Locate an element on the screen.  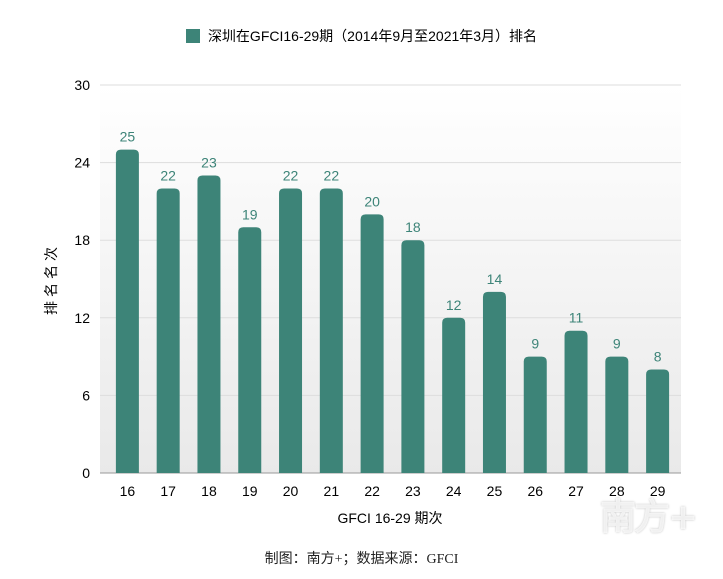
bar-value-label: 25 is located at coordinates (128, 137).